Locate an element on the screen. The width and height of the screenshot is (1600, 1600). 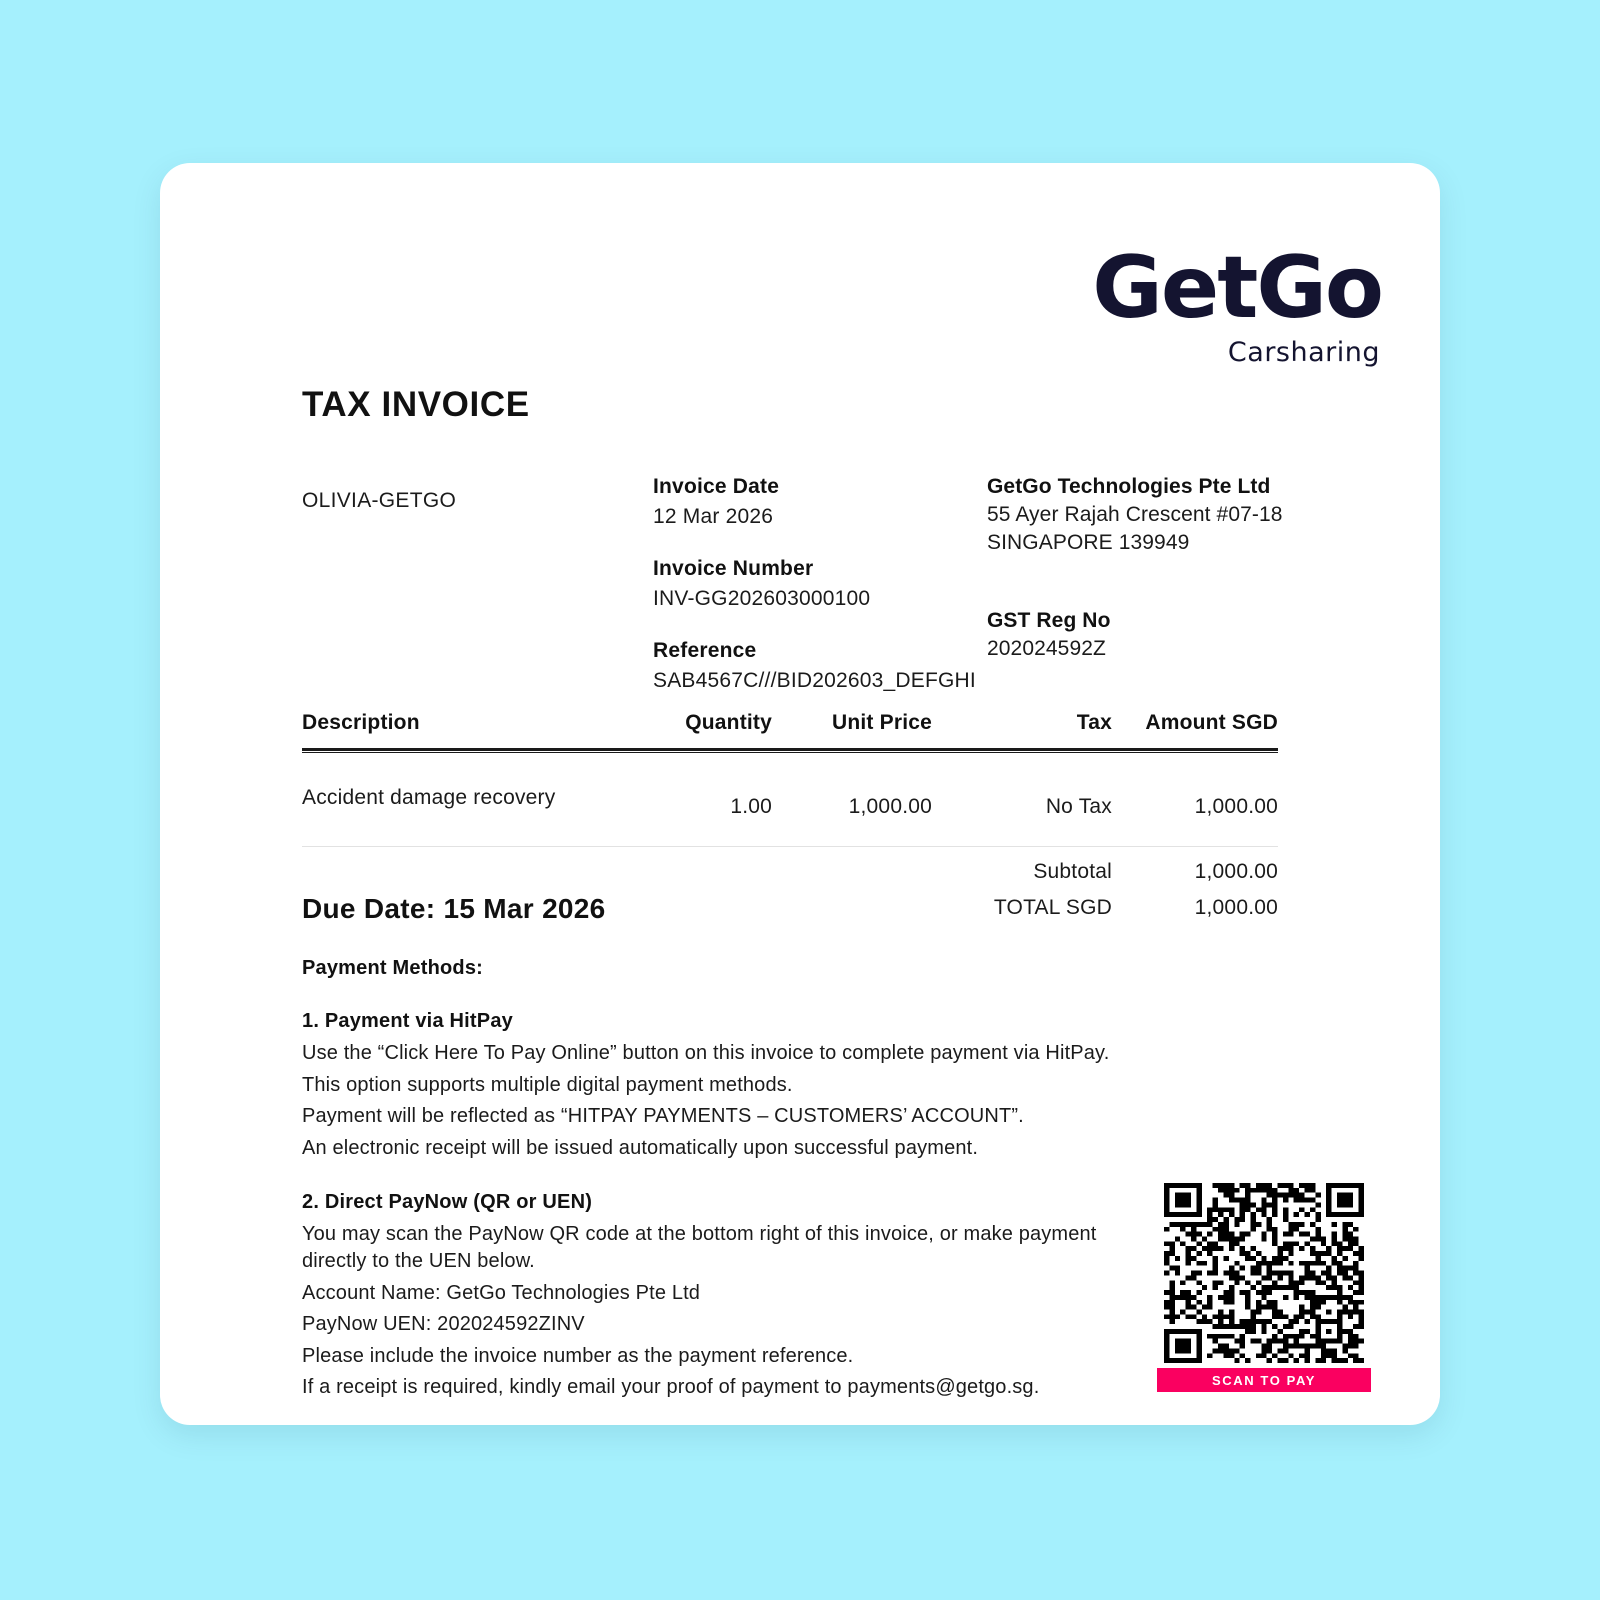
field-value: INV-GG202603000100 is located at coordinates (762, 598).